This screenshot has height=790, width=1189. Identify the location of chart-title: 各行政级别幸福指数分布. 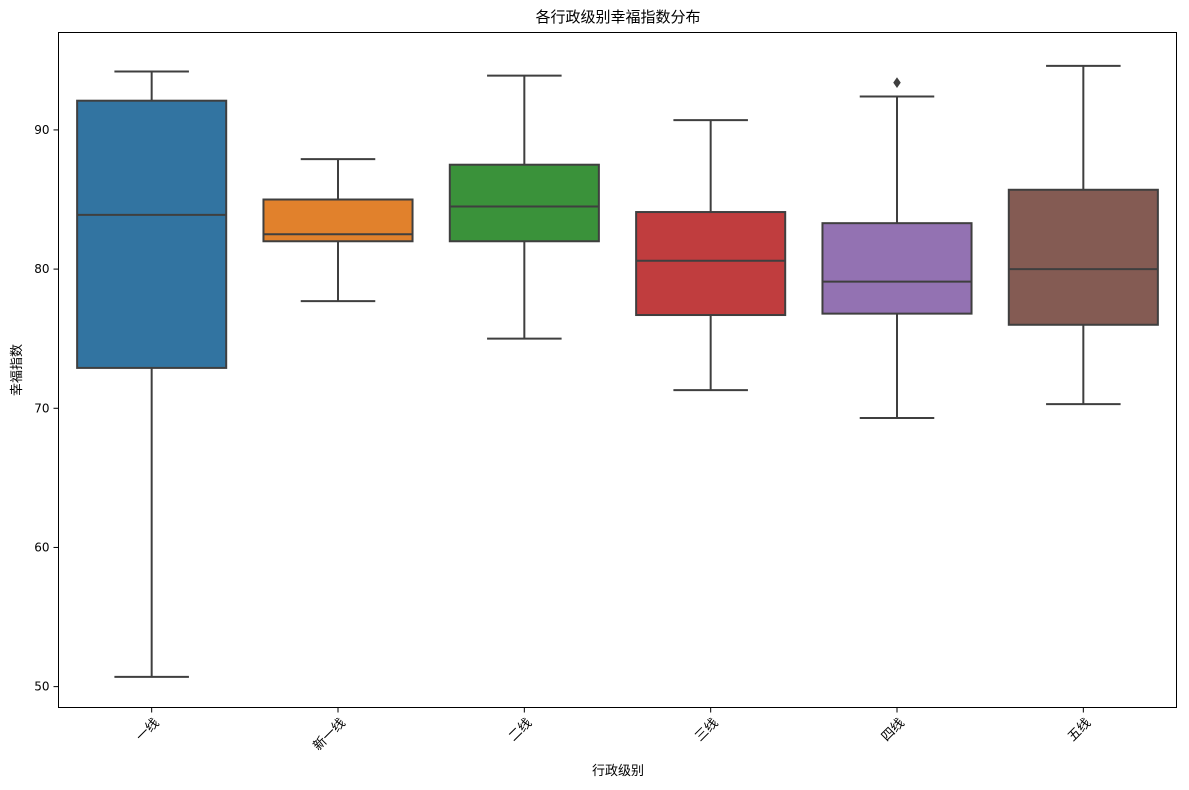
(617, 17).